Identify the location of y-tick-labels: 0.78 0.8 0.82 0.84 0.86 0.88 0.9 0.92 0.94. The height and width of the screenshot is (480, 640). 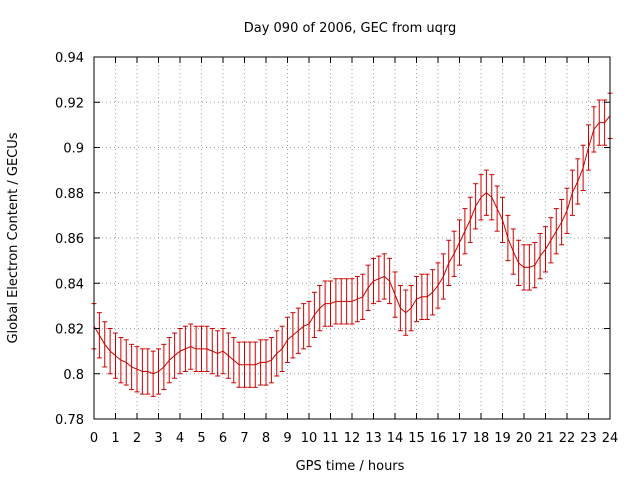
(69, 239).